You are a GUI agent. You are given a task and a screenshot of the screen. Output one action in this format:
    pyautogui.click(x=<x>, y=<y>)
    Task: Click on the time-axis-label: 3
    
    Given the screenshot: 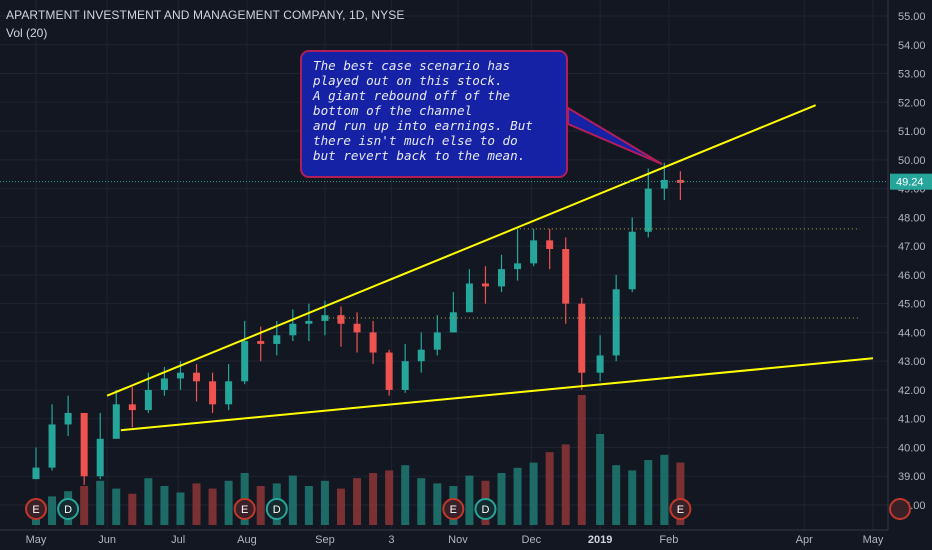 What is the action you would take?
    pyautogui.click(x=391, y=540)
    